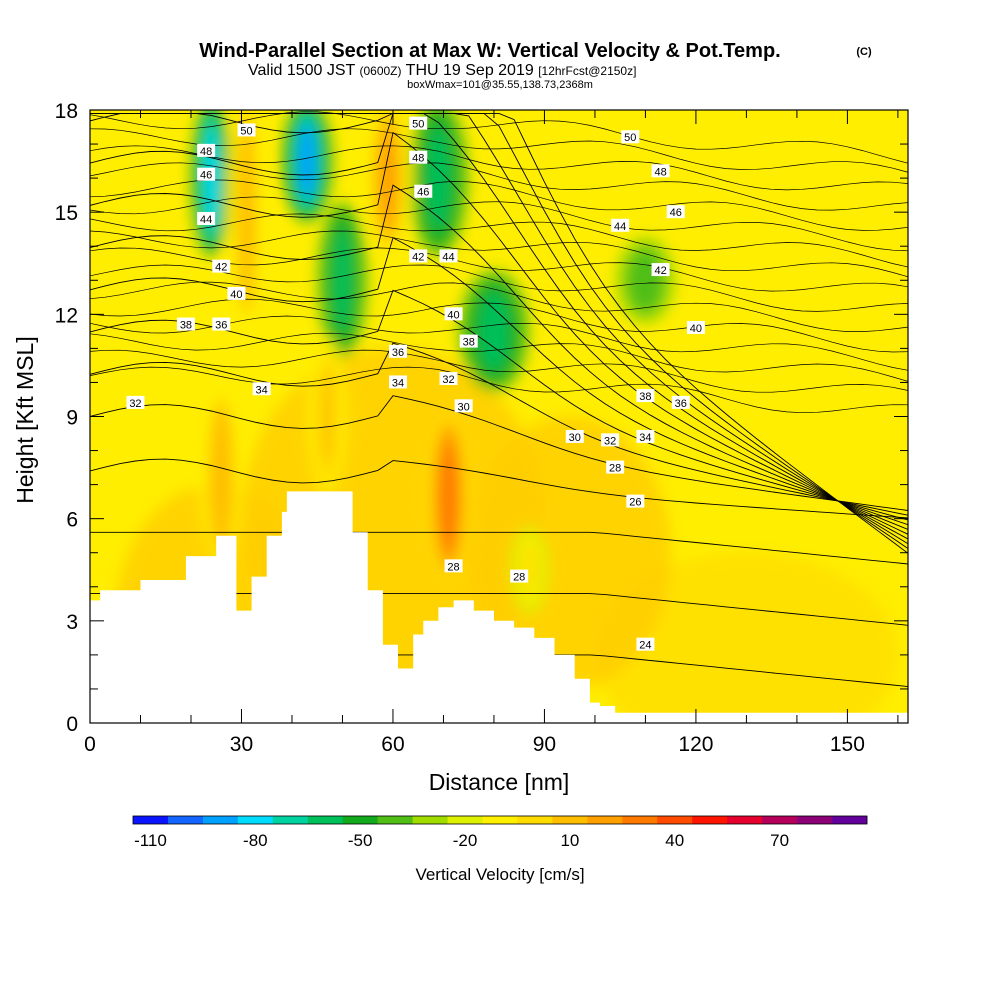 Image resolution: width=1000 pixels, height=1000 pixels. What do you see at coordinates (695, 744) in the screenshot?
I see `x-tick-label: 120` at bounding box center [695, 744].